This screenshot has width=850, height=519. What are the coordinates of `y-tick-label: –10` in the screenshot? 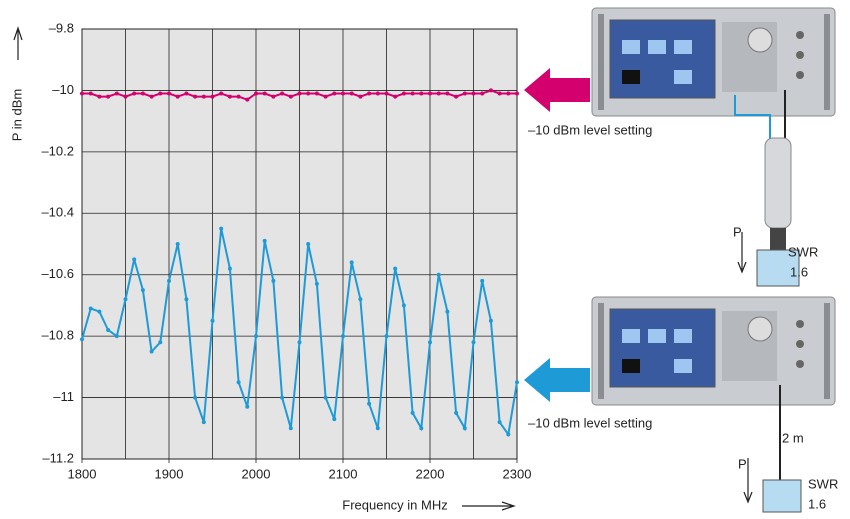 It's located at (63, 89).